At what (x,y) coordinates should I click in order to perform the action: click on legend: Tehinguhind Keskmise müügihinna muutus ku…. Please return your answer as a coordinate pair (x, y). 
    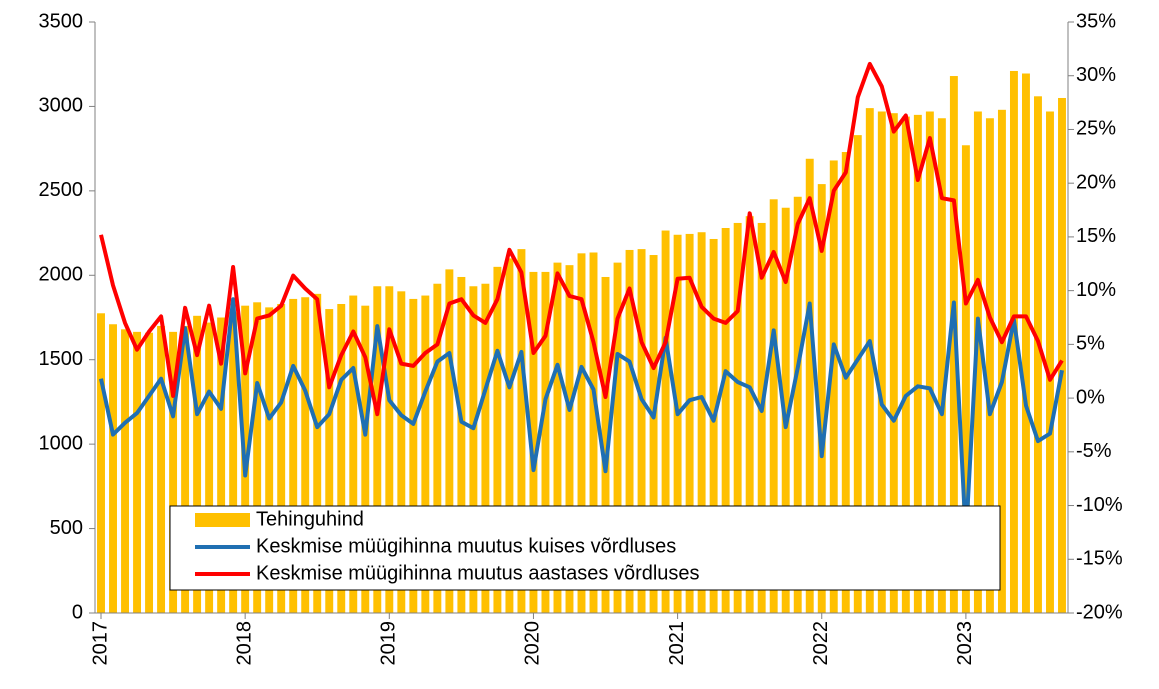
    Looking at the image, I should click on (585, 548).